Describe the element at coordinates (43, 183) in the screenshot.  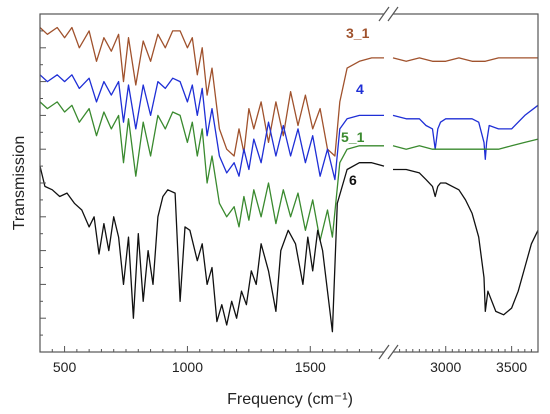
I see `y-axis-ticks` at that location.